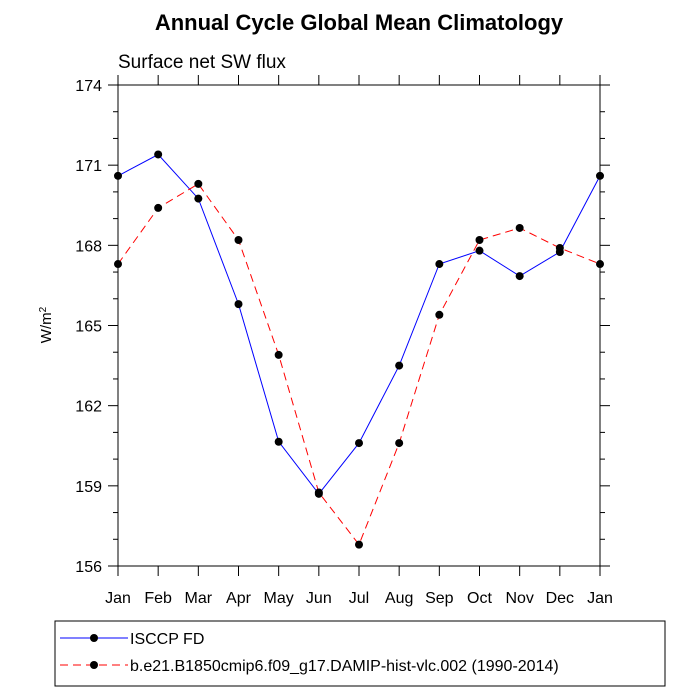 The height and width of the screenshot is (700, 700). What do you see at coordinates (560, 598) in the screenshot?
I see `x-tick-label: Dec` at bounding box center [560, 598].